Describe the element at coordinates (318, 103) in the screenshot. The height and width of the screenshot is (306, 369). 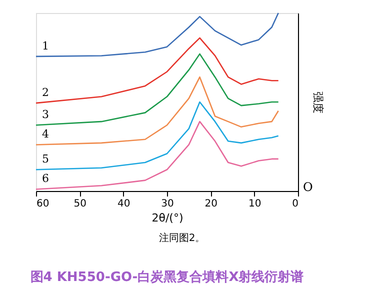
I see `y-axis-title: 强度` at that location.